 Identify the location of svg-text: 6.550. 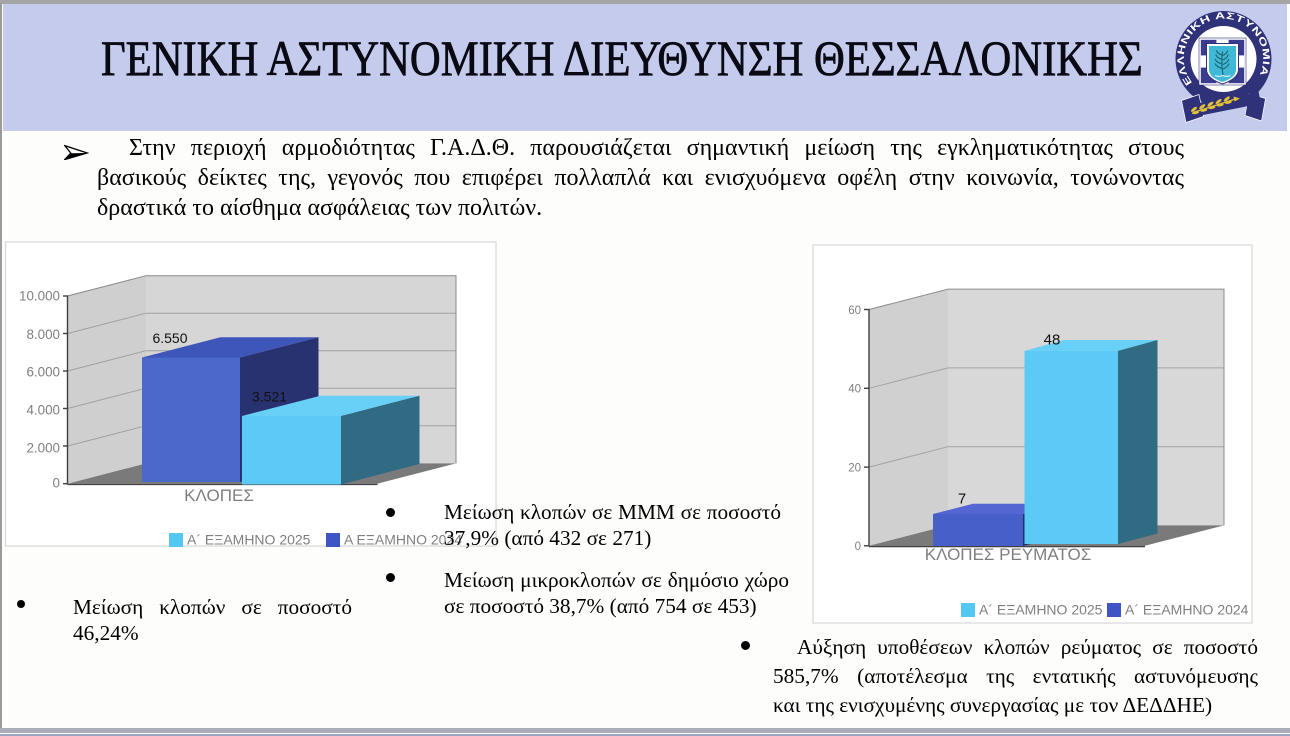
(169, 338).